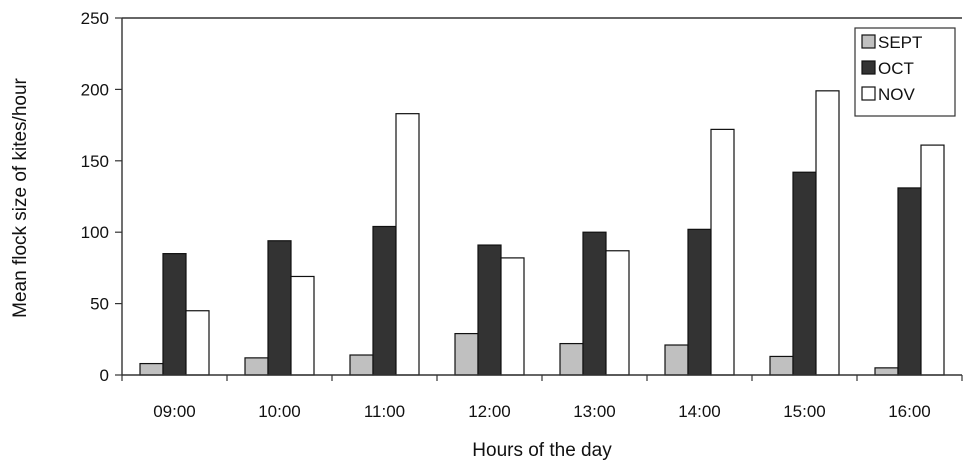  What do you see at coordinates (542, 398) in the screenshot?
I see `x-axis-ticks: 09:00 10:00 11:00 12:00 13:00 14:00 15:00 16:00` at bounding box center [542, 398].